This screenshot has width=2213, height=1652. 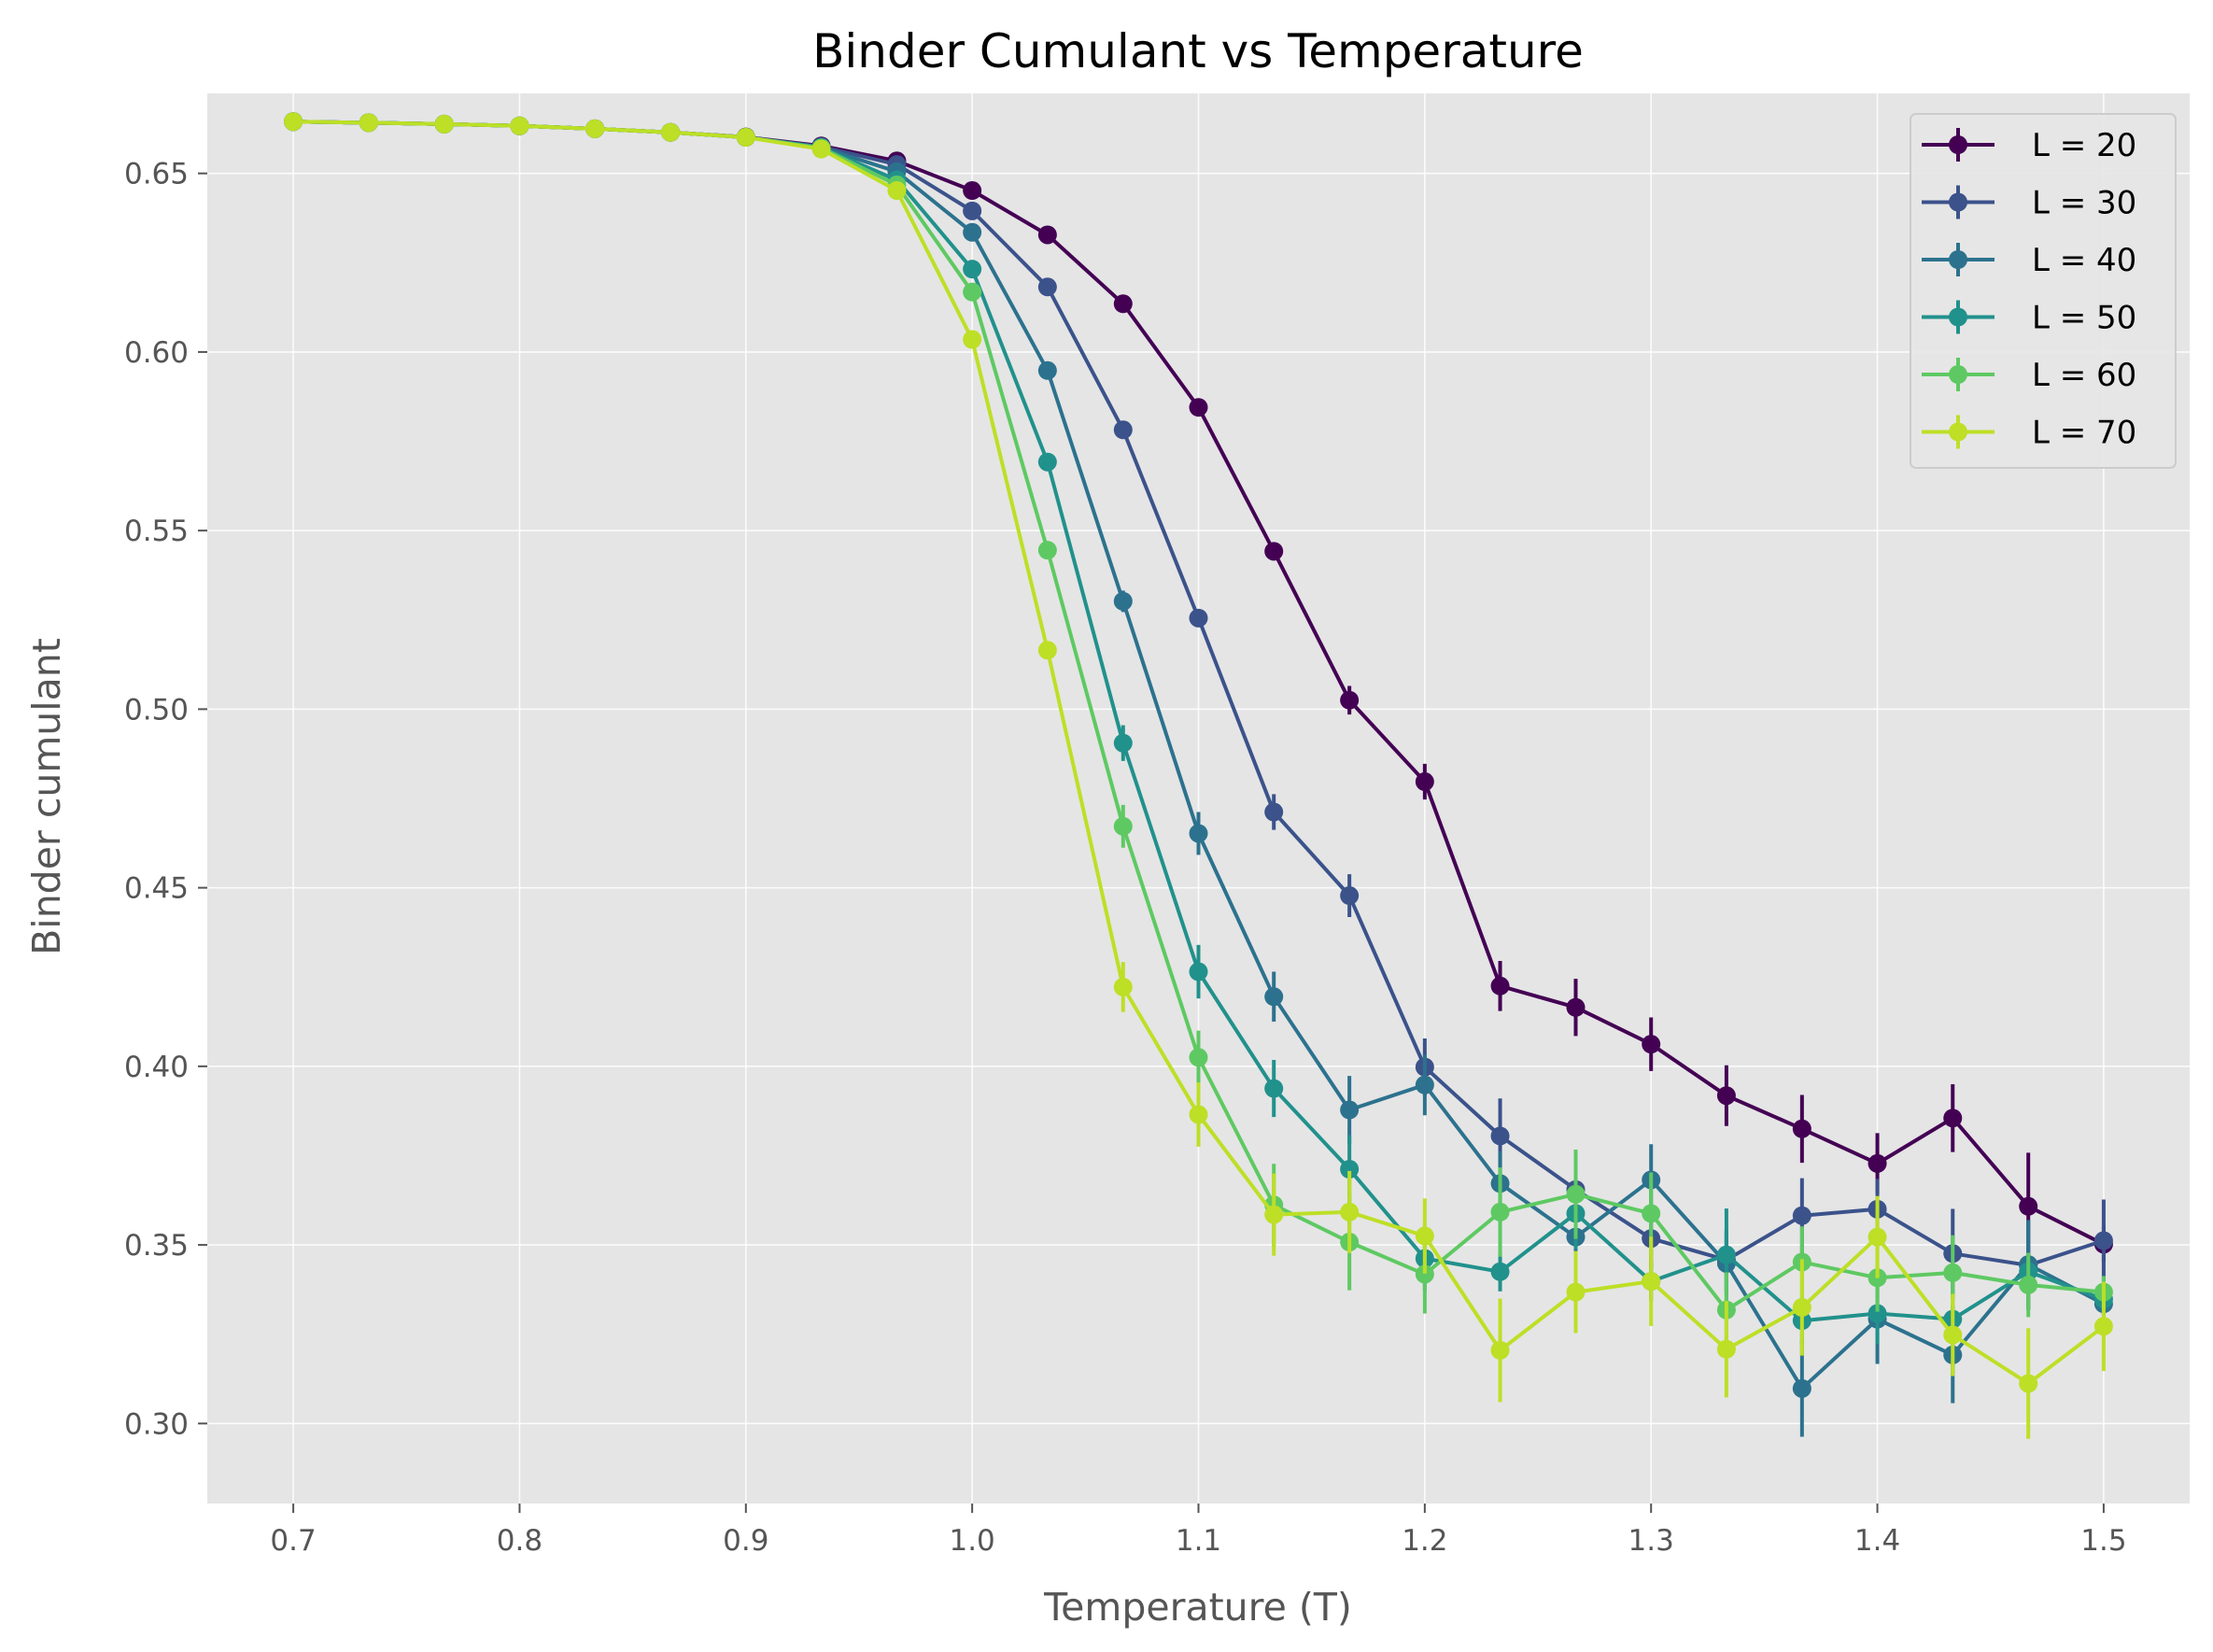 What do you see at coordinates (746, 1541) in the screenshot?
I see `x-tick-label: 0.9` at bounding box center [746, 1541].